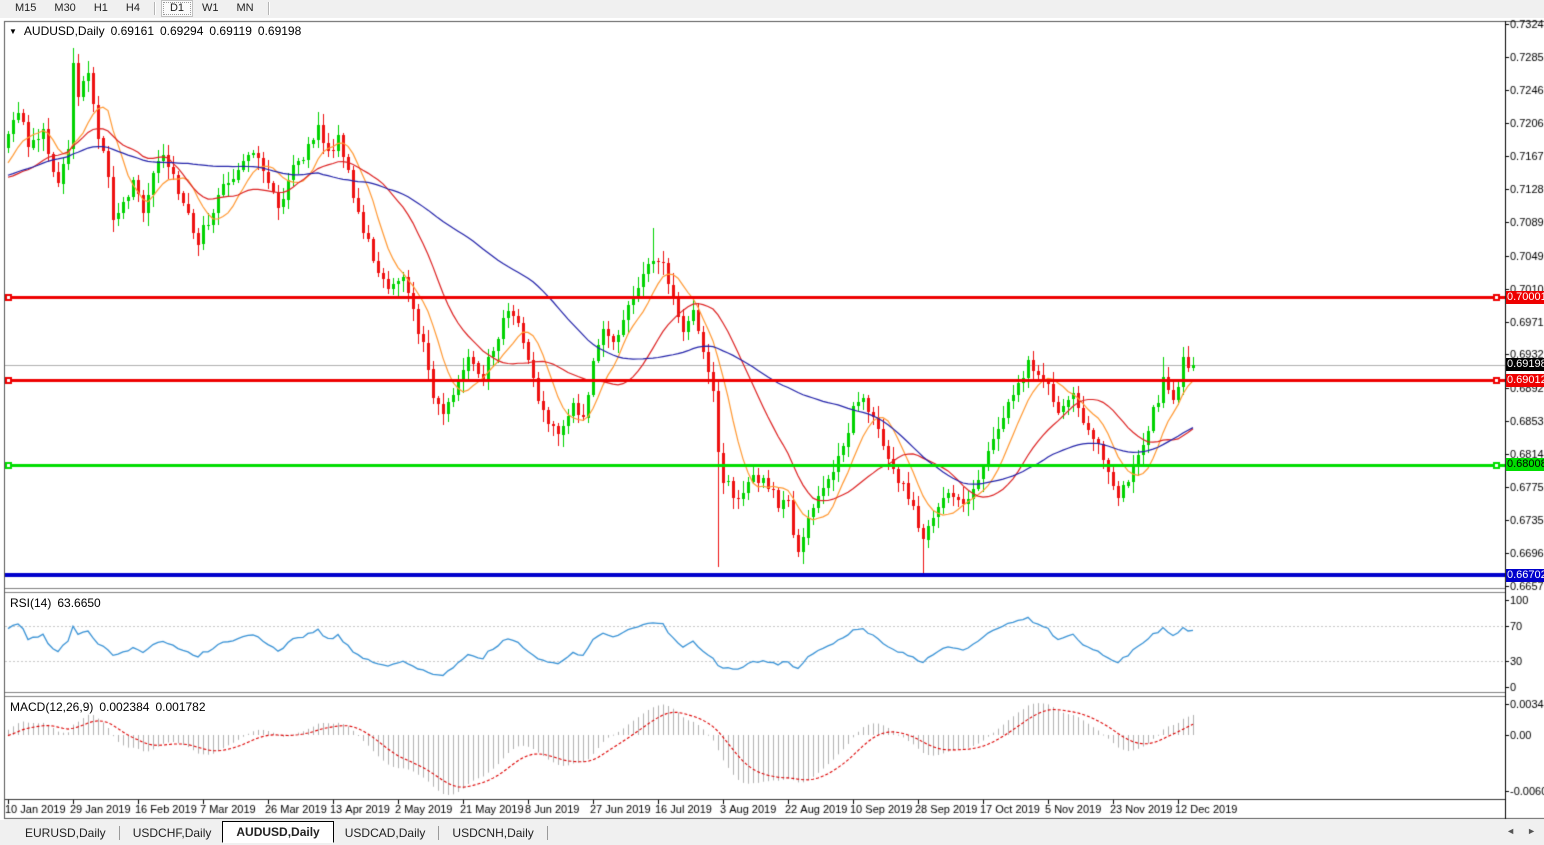 Image resolution: width=1544 pixels, height=845 pixels. Describe the element at coordinates (1511, 831) in the screenshot. I see `tab-scroll-left-icon: ◄` at that location.